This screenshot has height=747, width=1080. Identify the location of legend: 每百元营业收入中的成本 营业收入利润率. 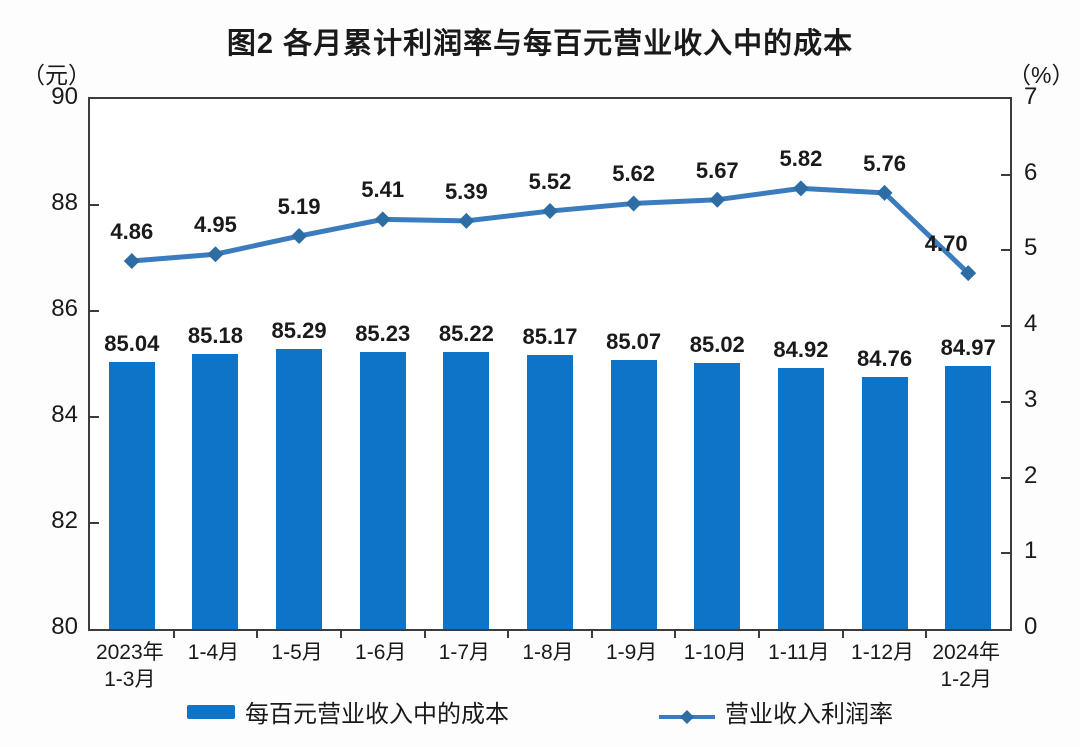
(540, 711).